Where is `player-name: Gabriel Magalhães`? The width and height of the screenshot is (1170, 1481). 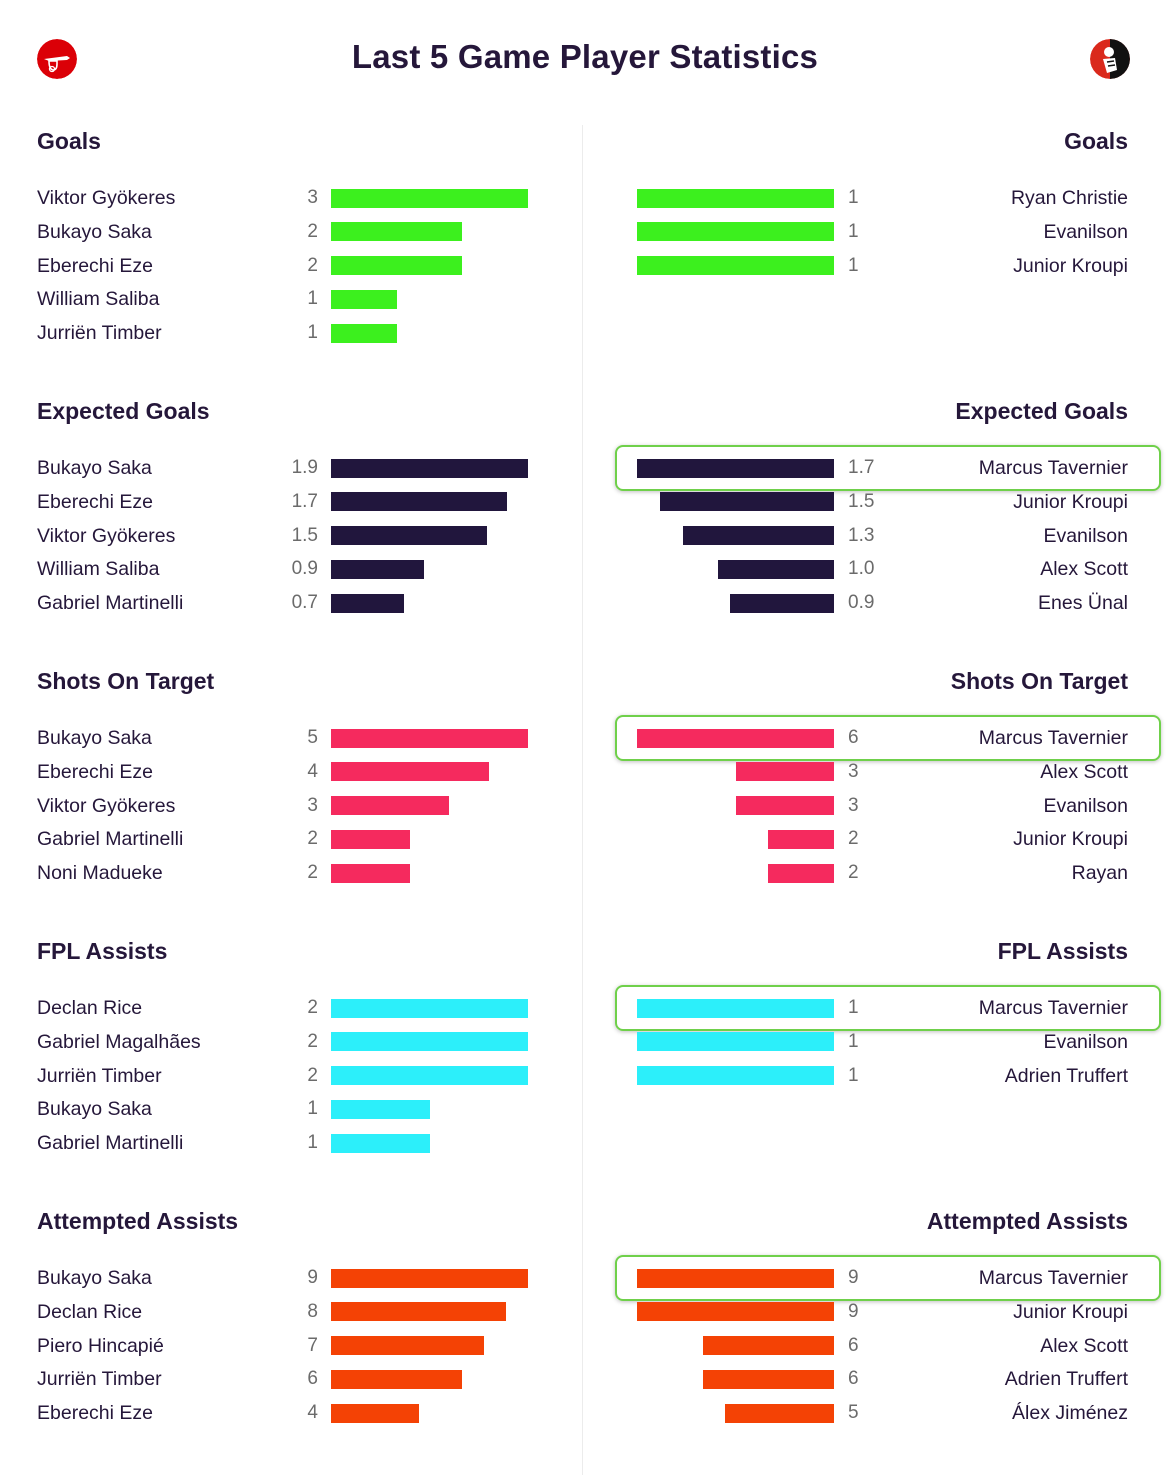
player-name: Gabriel Magalhães is located at coordinates (119, 1041).